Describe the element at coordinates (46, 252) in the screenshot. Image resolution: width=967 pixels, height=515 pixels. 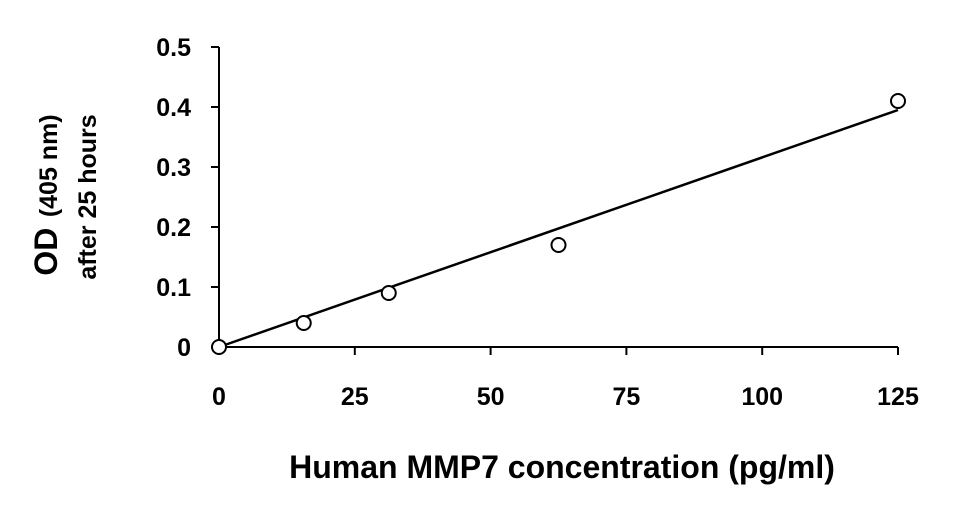
I see `y-axis-title-main: OD` at that location.